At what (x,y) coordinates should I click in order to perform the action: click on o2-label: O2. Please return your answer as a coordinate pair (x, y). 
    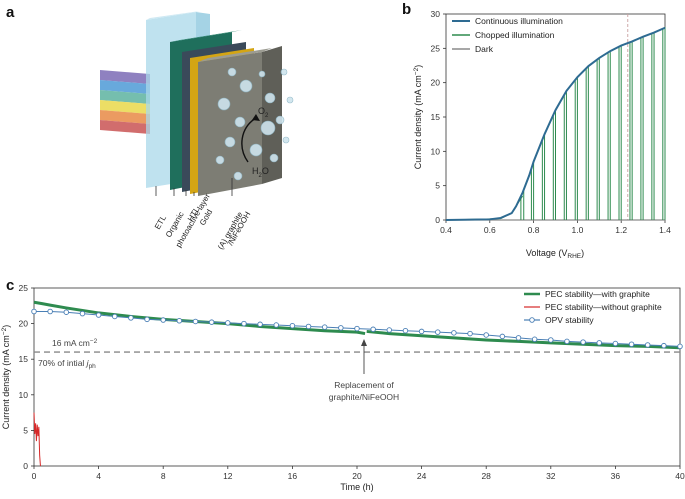
    Looking at the image, I should click on (263, 112).